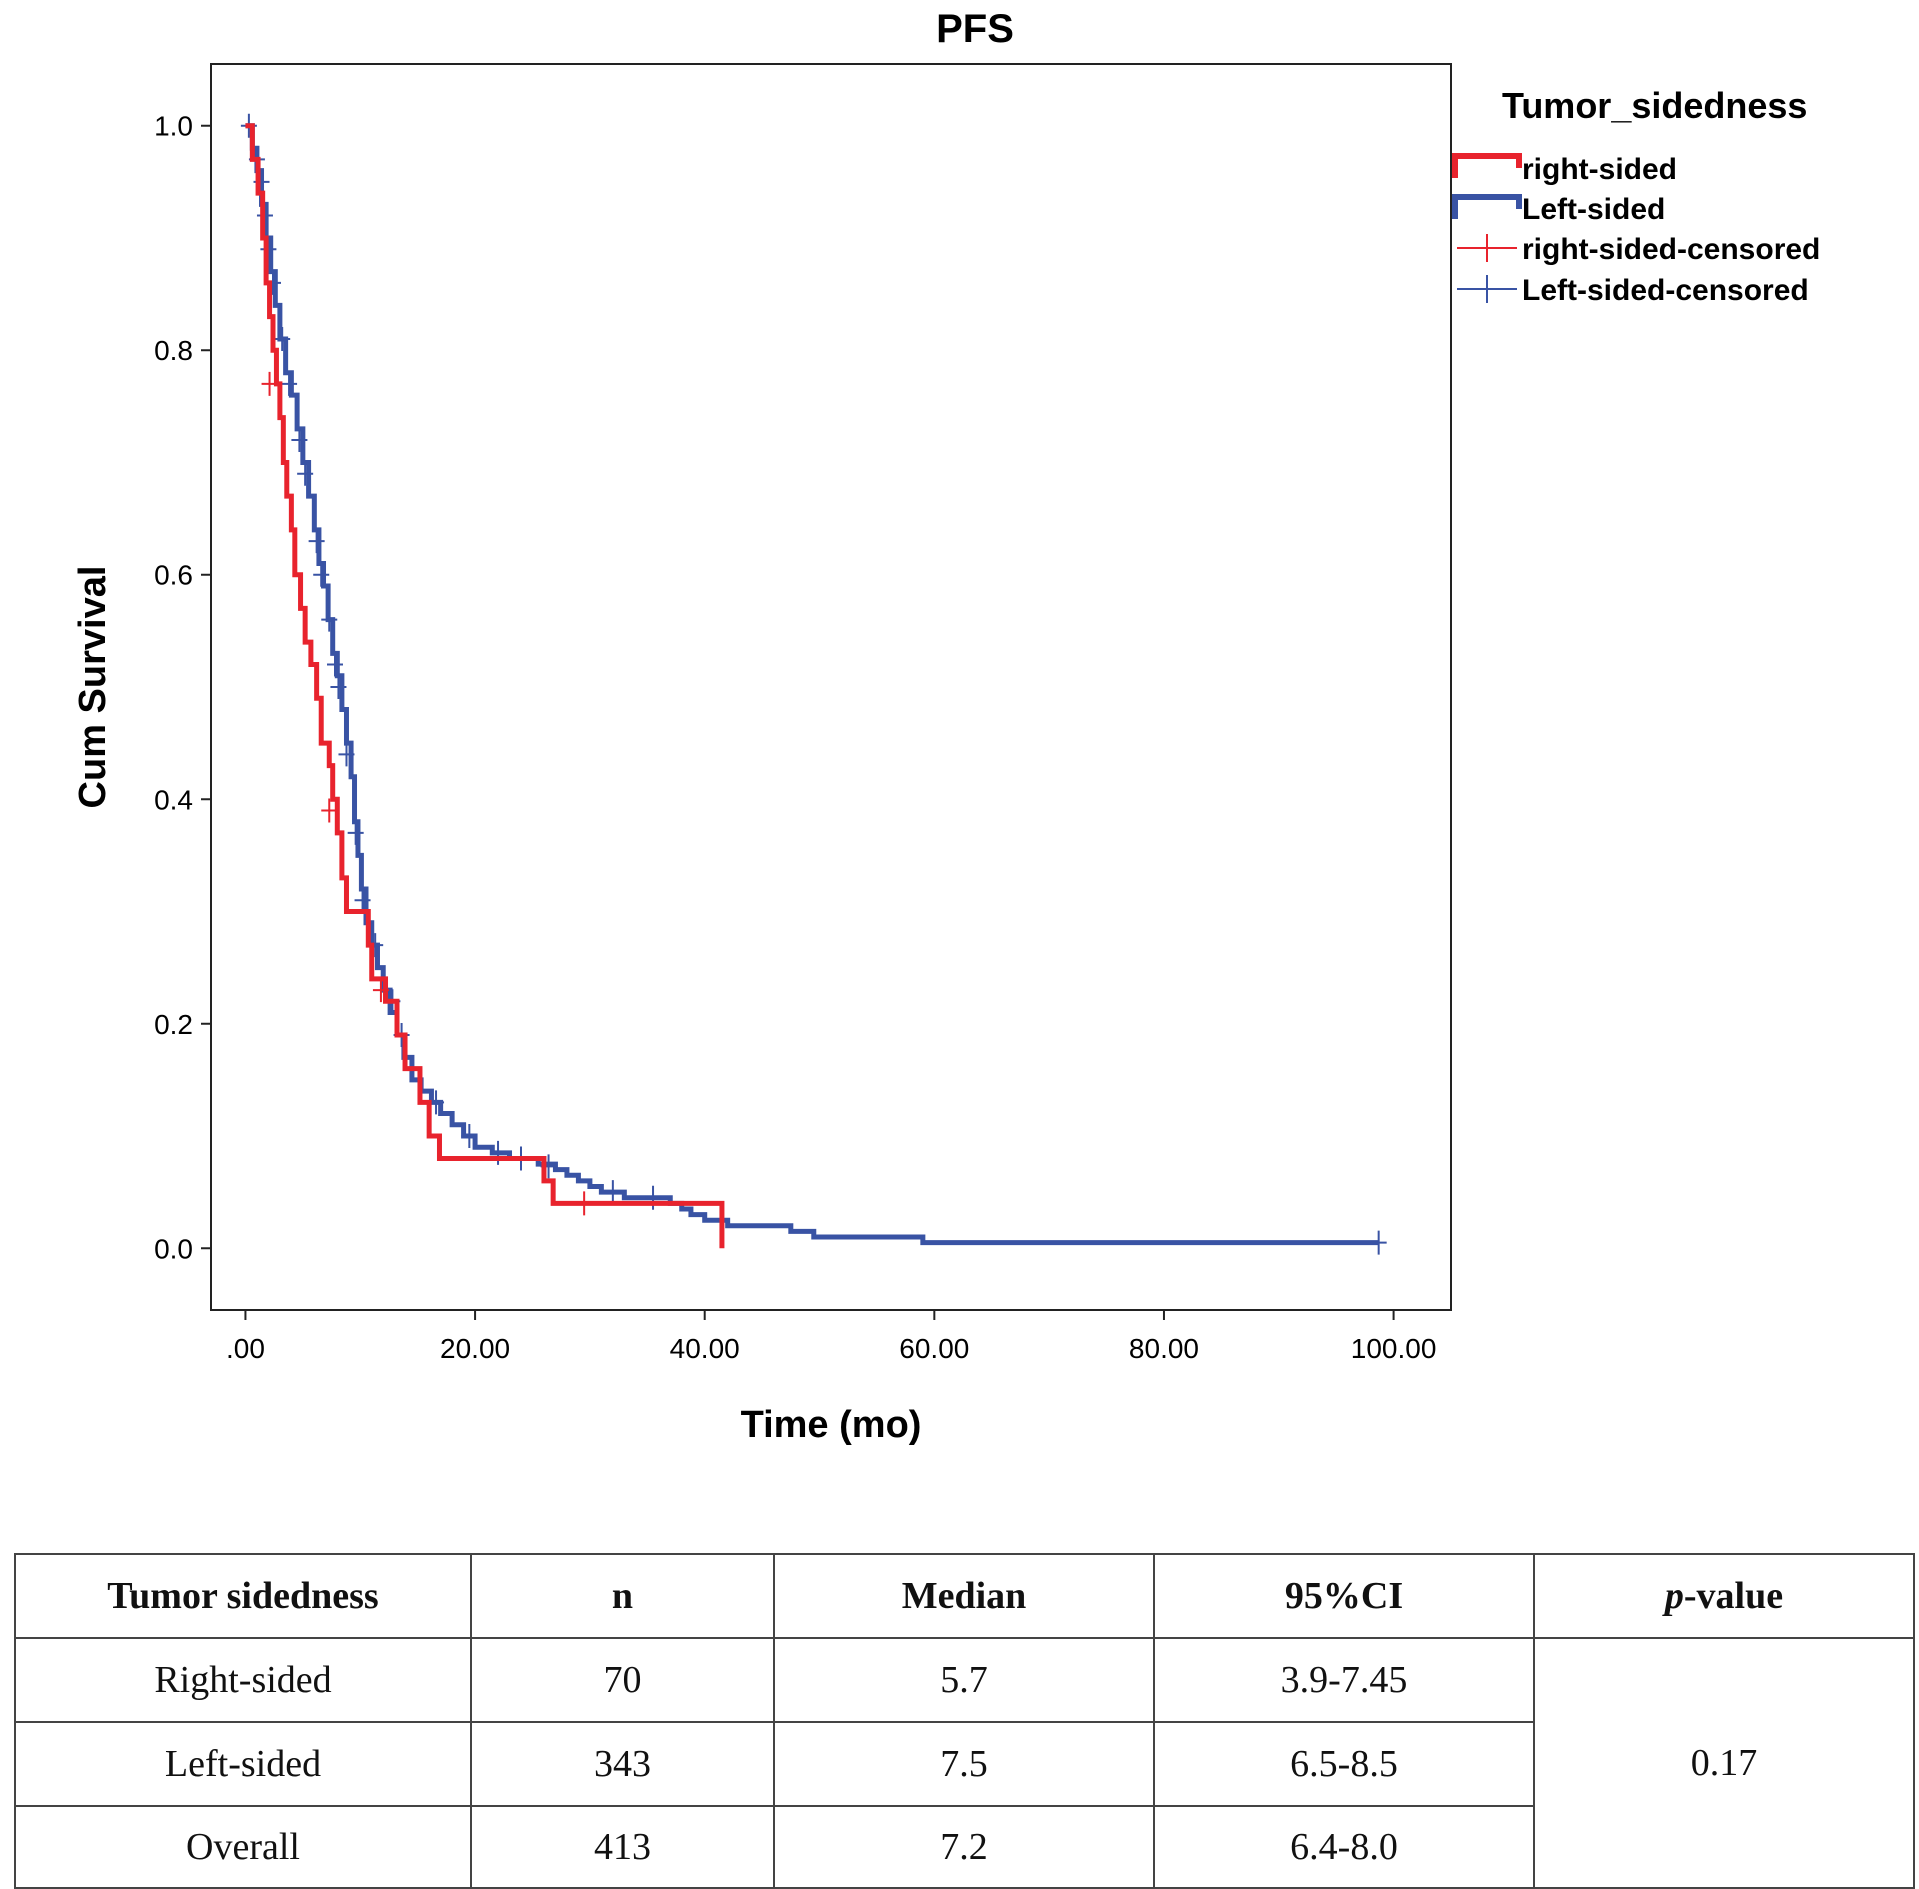 This screenshot has width=1919, height=1889. Describe the element at coordinates (243, 1847) in the screenshot. I see `cell-group: Overall` at that location.